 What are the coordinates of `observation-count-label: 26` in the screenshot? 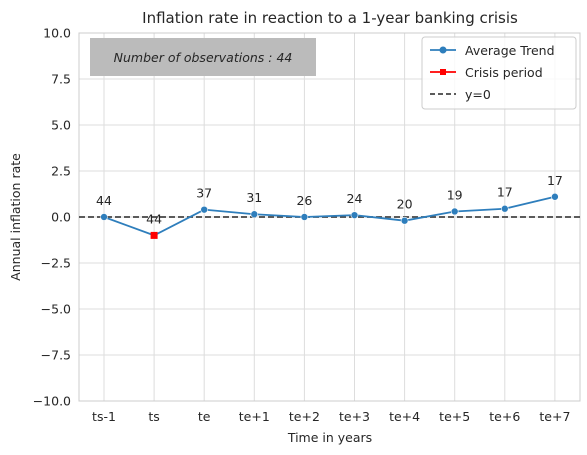 It's located at (304, 200).